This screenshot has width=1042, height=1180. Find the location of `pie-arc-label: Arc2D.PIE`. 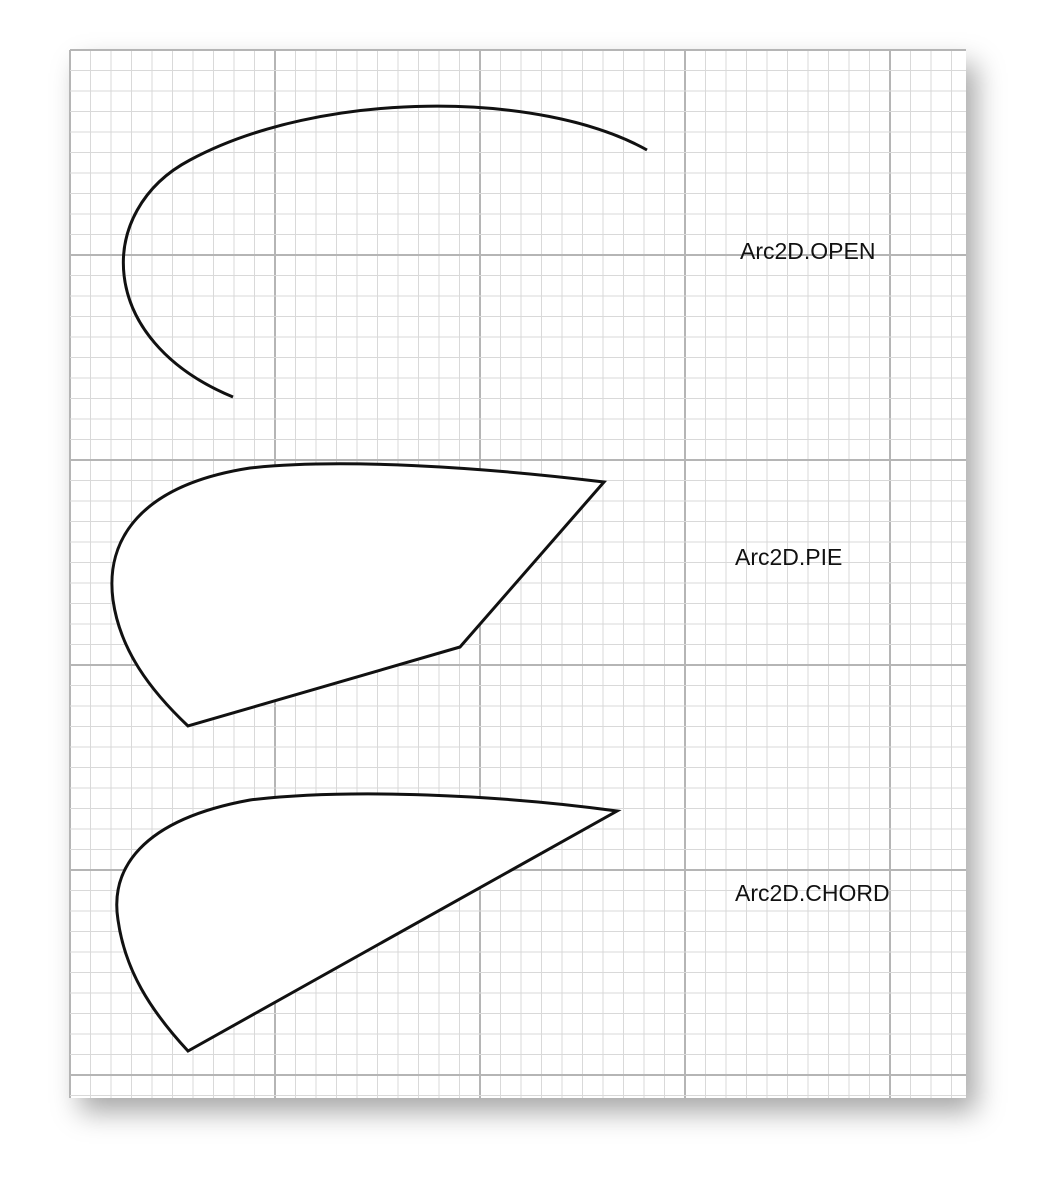

pie-arc-label: Arc2D.PIE is located at coordinates (788, 557).